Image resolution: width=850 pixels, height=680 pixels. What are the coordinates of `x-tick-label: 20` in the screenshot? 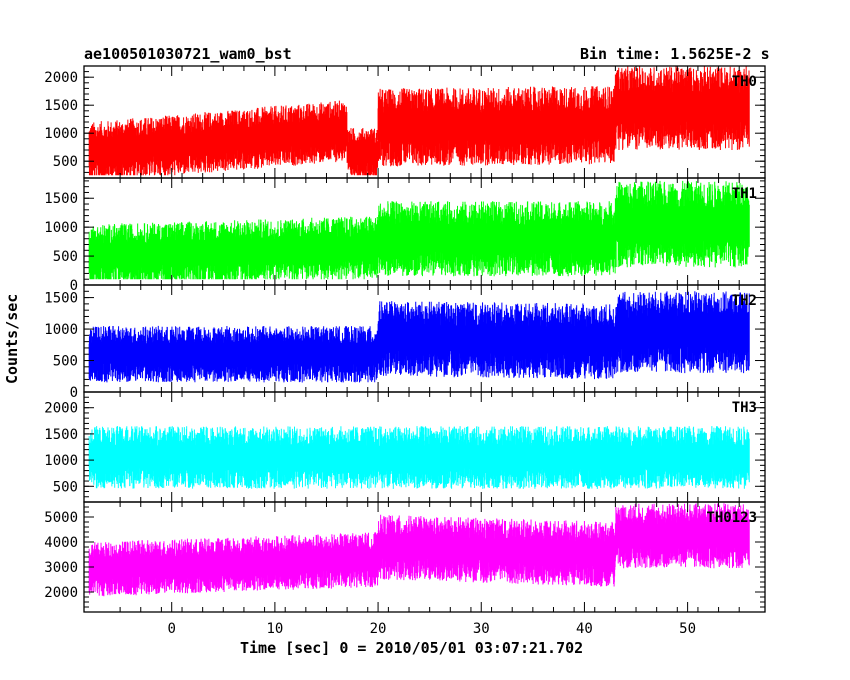 It's located at (378, 629).